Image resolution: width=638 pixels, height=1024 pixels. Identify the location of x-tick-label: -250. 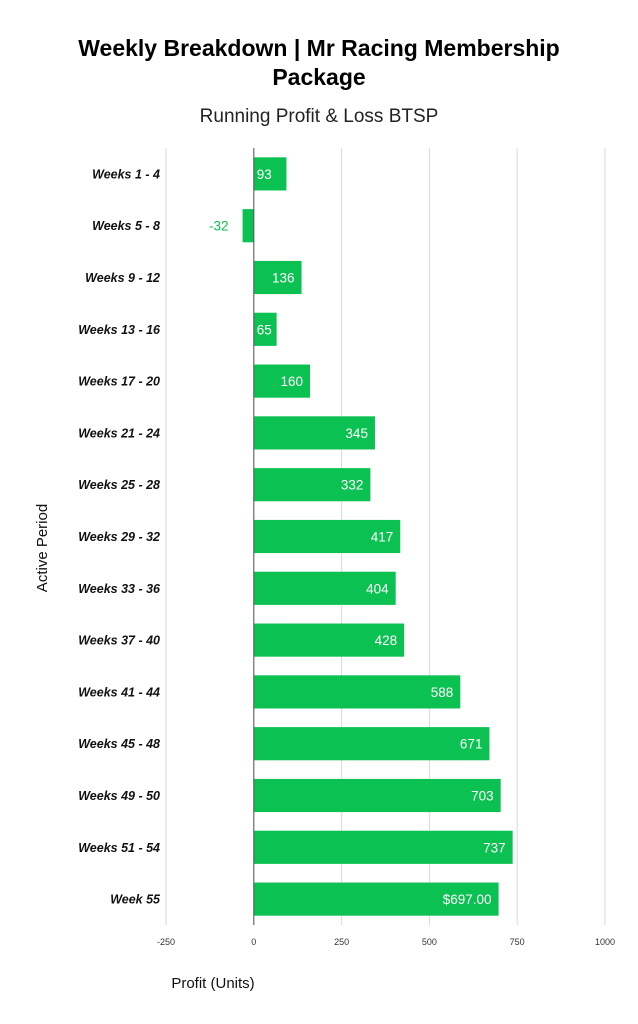
(166, 942).